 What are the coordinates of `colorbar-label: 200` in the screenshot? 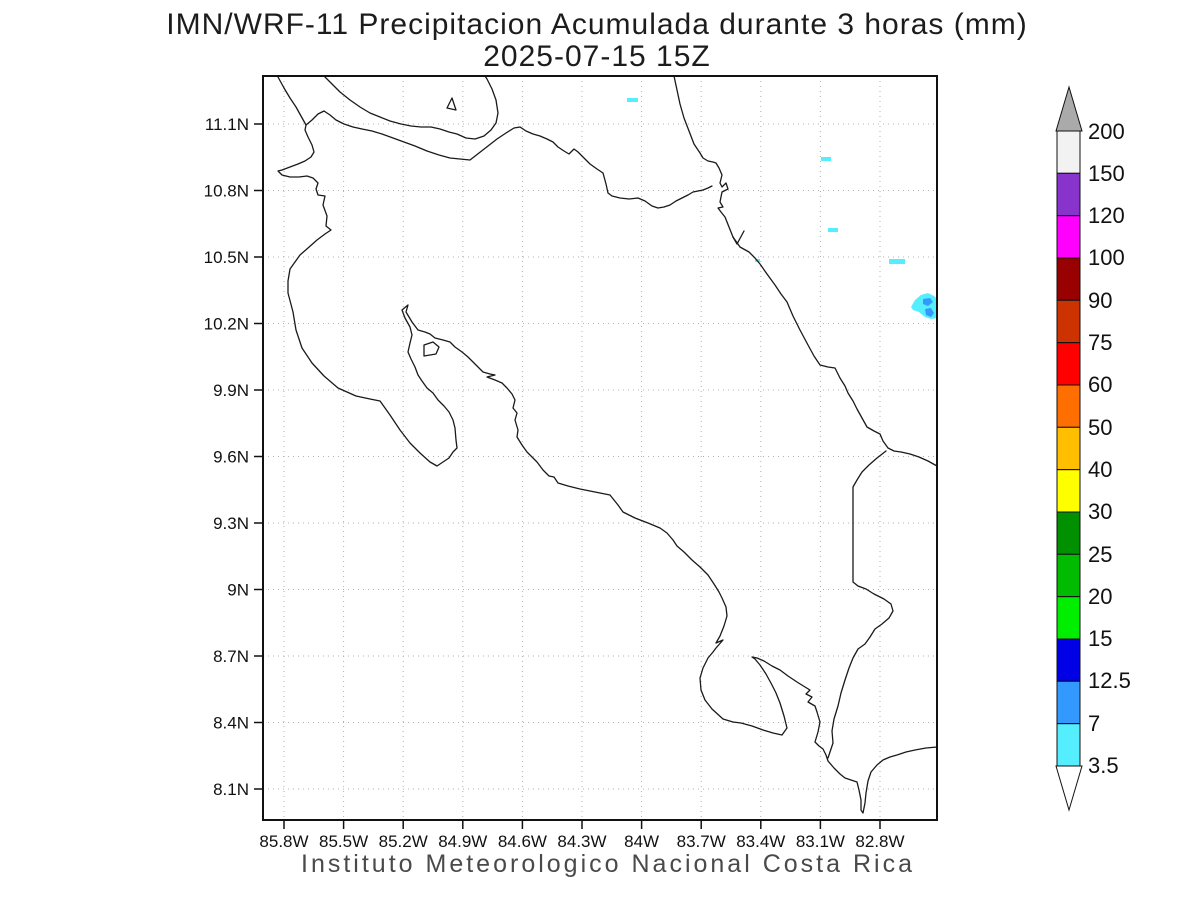 It's located at (1106, 131).